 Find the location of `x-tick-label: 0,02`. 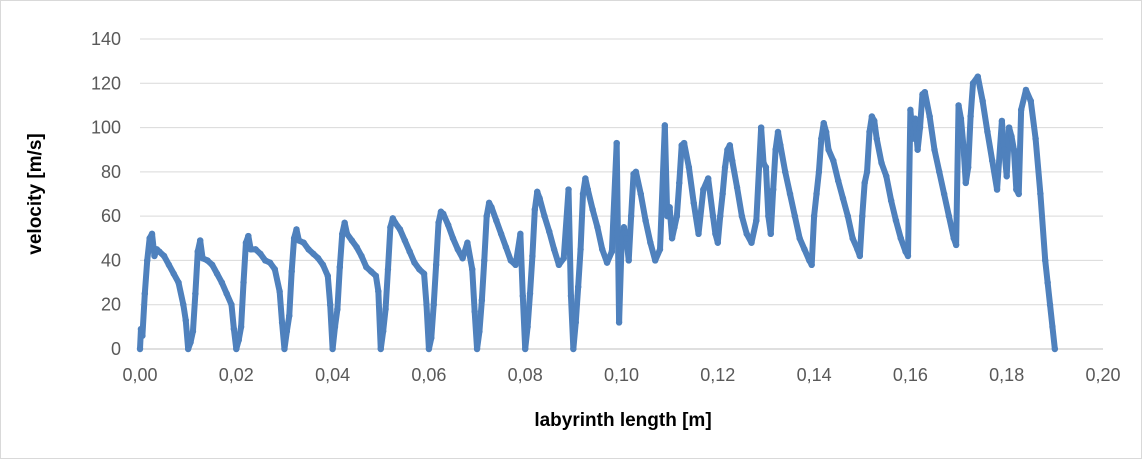

x-tick-label: 0,02 is located at coordinates (236, 375).